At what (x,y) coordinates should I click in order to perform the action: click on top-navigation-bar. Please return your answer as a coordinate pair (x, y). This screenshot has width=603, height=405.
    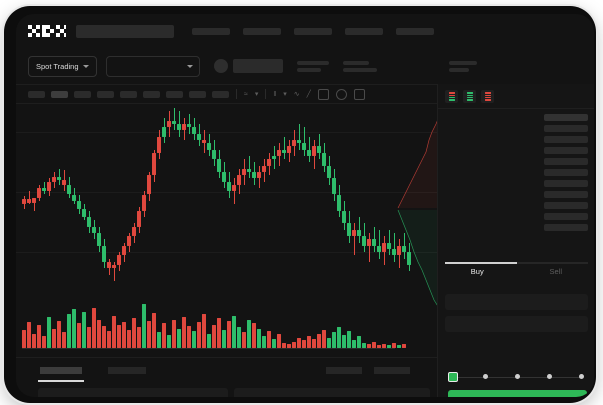
    Looking at the image, I should click on (305, 31).